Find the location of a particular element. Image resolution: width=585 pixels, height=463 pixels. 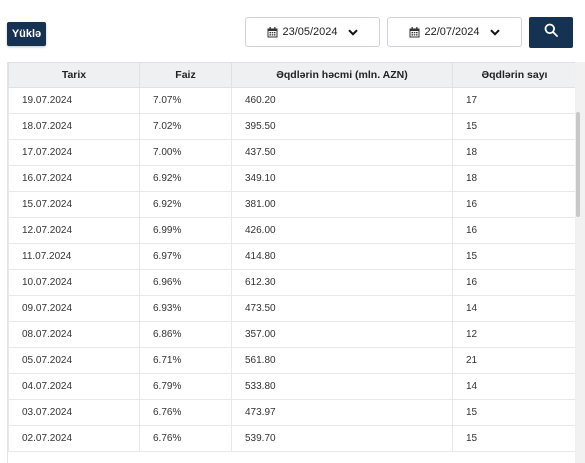

column-header-volume: Əqdlərin həcmi (mln. AZN) is located at coordinates (342, 75).